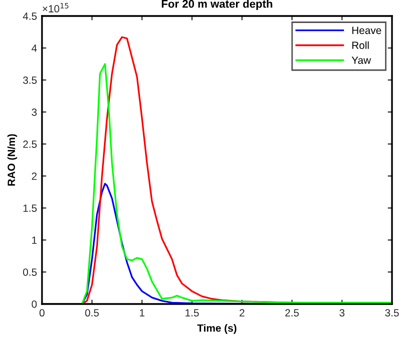 The image size is (411, 343). I want to click on x-tick-label: 1.5, so click(192, 313).